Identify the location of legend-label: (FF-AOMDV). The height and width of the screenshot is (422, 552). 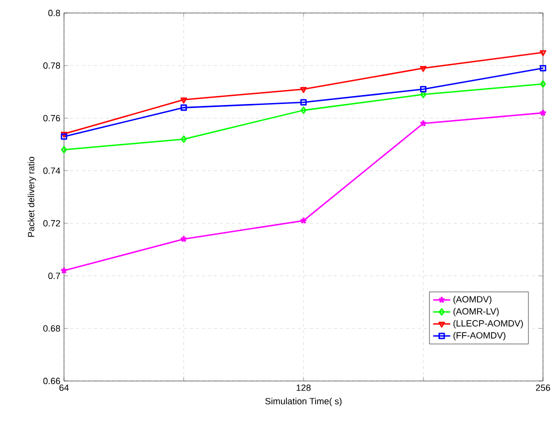
(479, 336).